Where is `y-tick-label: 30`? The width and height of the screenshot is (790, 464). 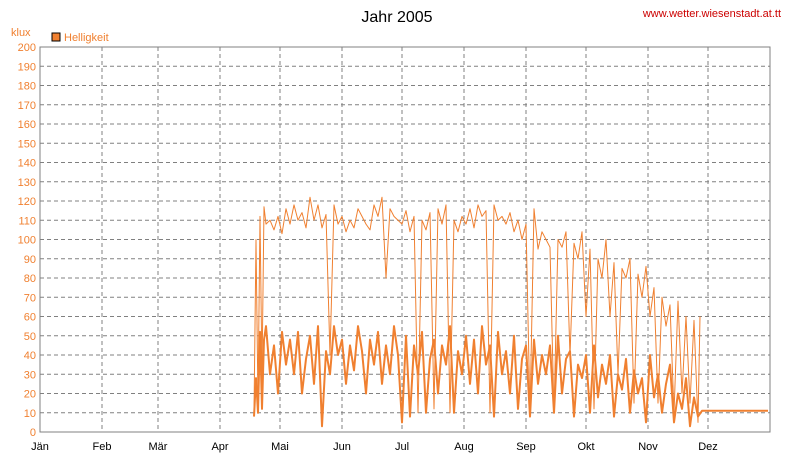 y-tick-label: 30 is located at coordinates (30, 375).